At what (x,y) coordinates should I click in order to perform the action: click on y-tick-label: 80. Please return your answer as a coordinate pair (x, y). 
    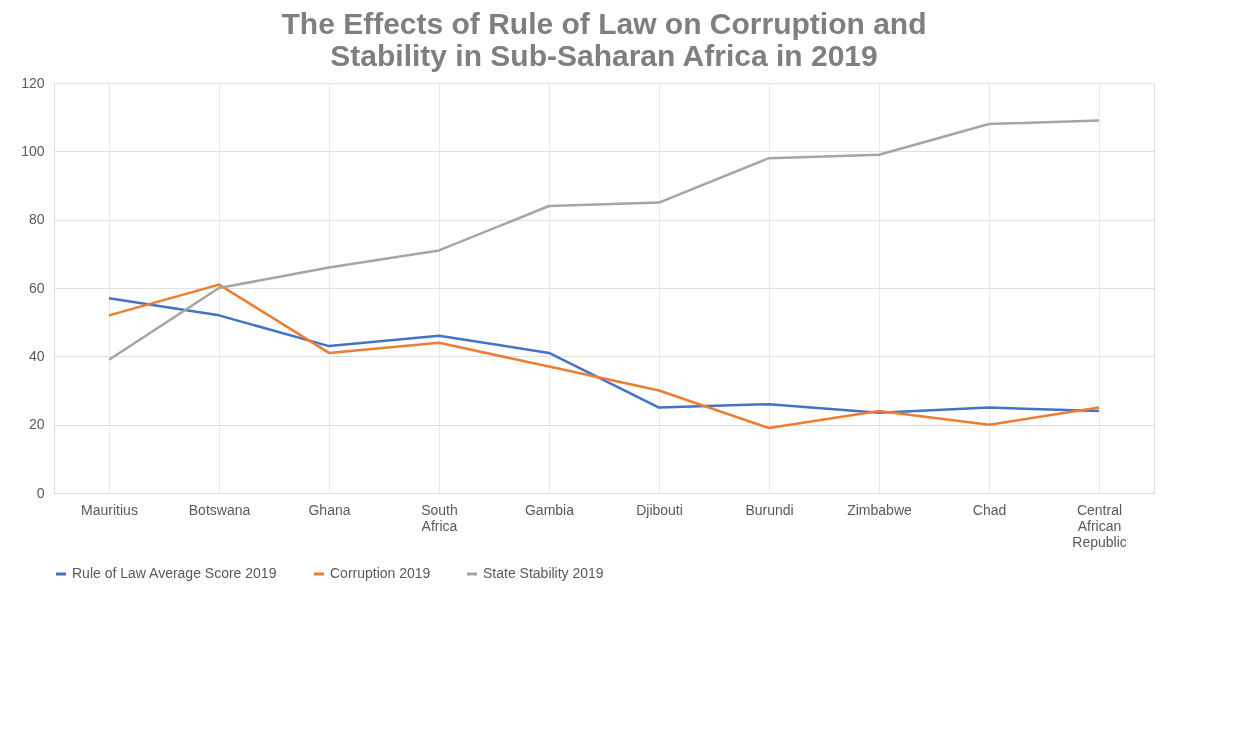
    Looking at the image, I should click on (36, 219).